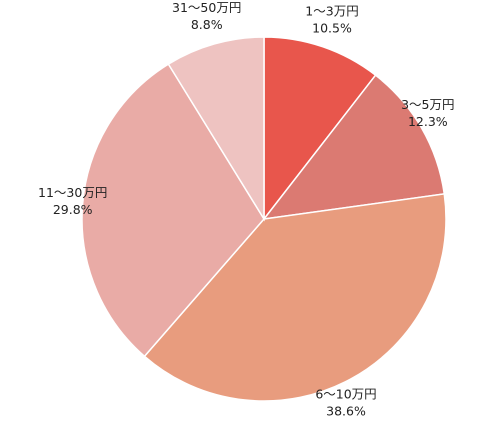  What do you see at coordinates (331, 10) in the screenshot?
I see `pie-label-category: 1～3万円` at bounding box center [331, 10].